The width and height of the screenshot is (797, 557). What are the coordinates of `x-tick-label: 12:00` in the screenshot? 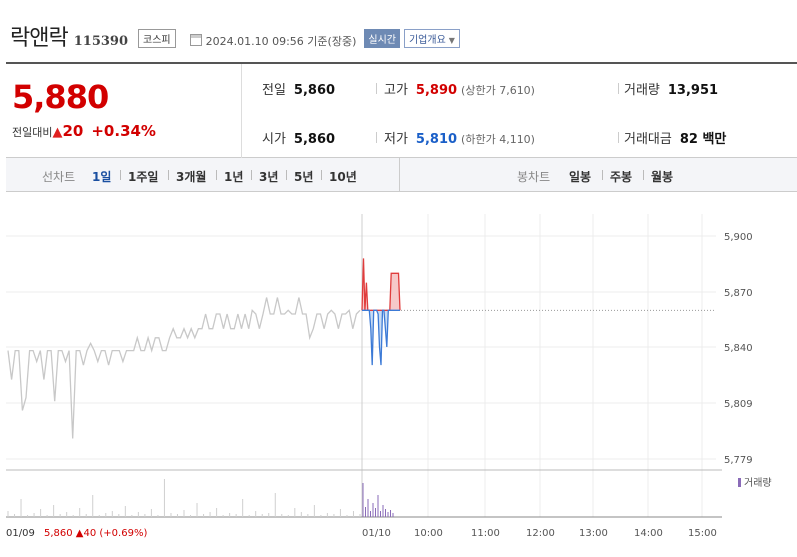 It's located at (540, 533).